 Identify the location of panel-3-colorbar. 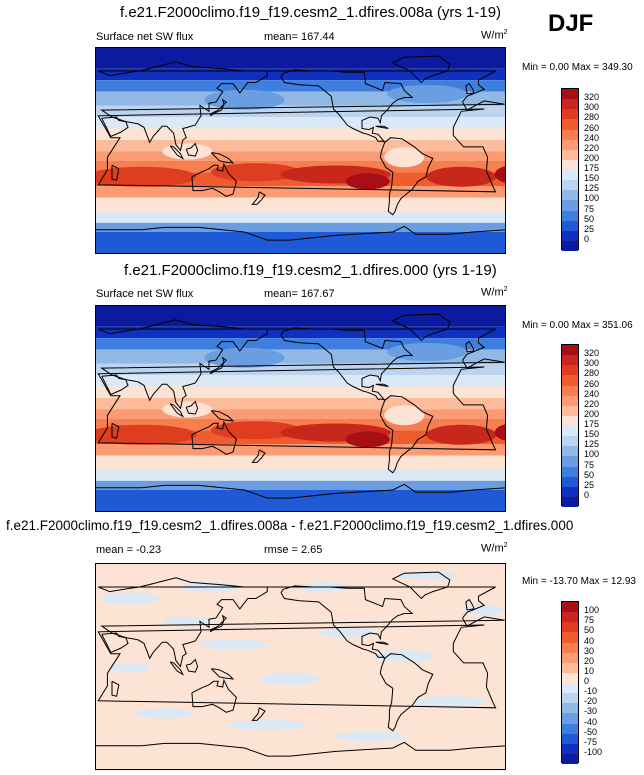
(570, 682).